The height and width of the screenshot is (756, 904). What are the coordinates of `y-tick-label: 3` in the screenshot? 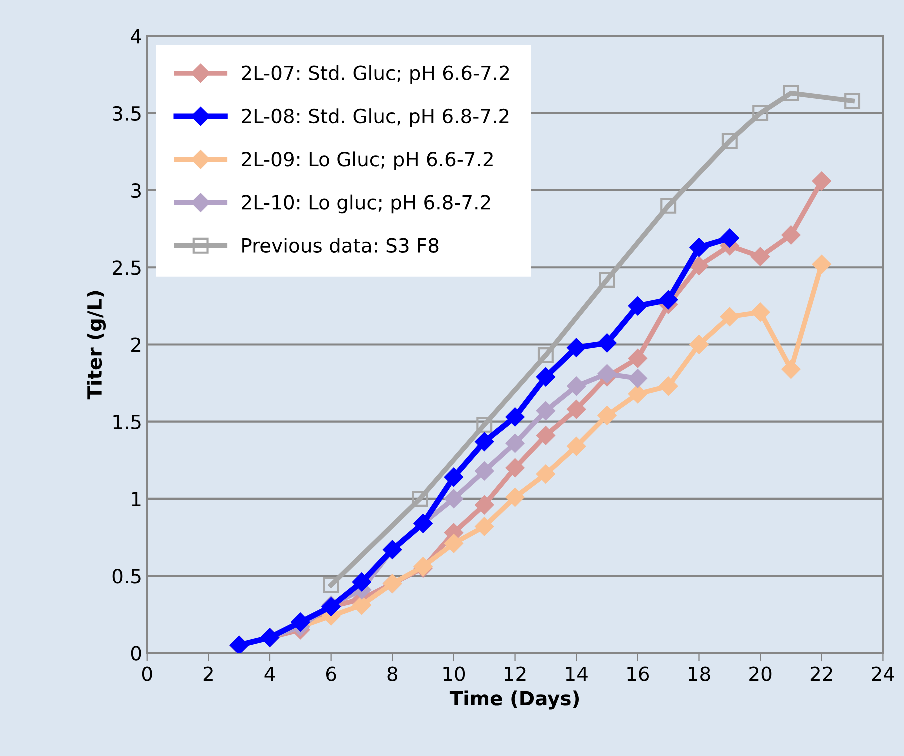 It's located at (136, 190).